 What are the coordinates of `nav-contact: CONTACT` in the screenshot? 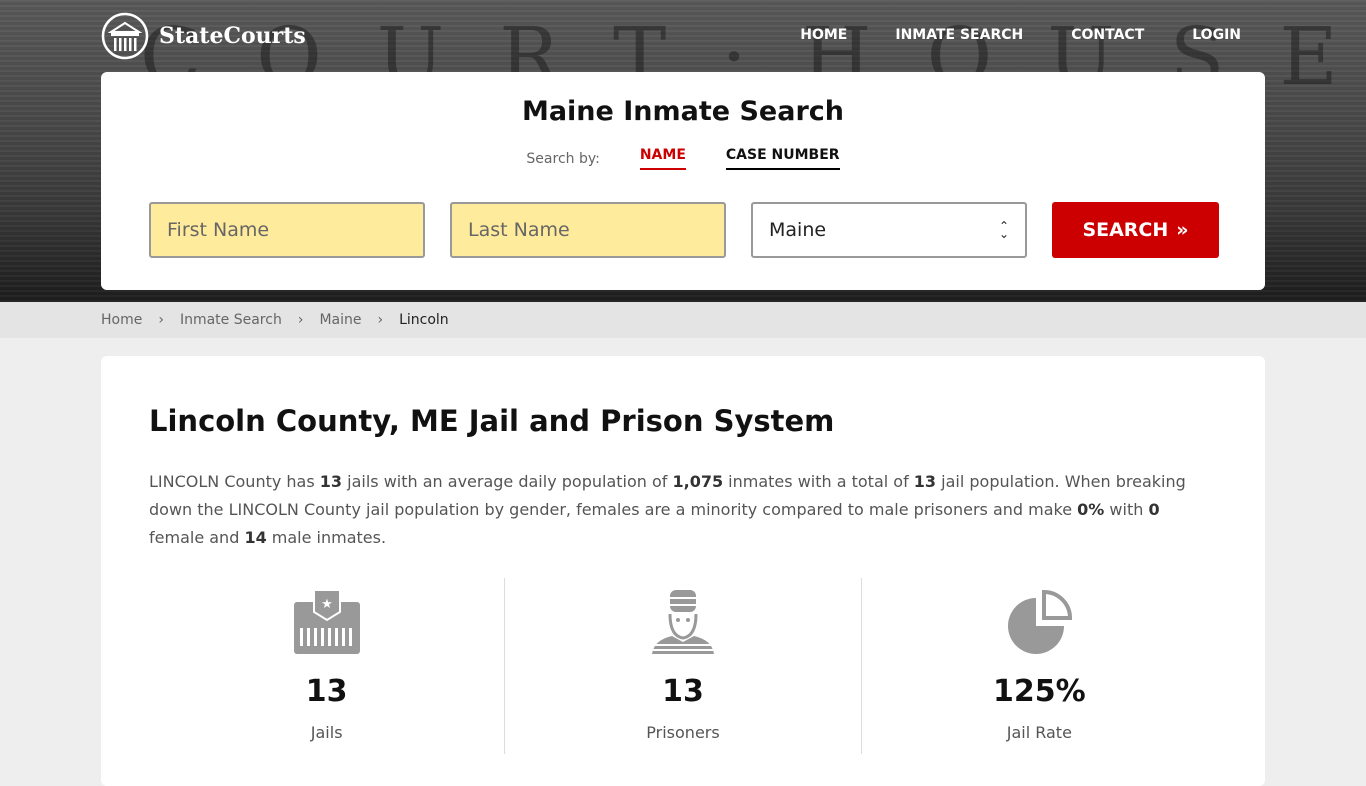 It's located at (1108, 35).